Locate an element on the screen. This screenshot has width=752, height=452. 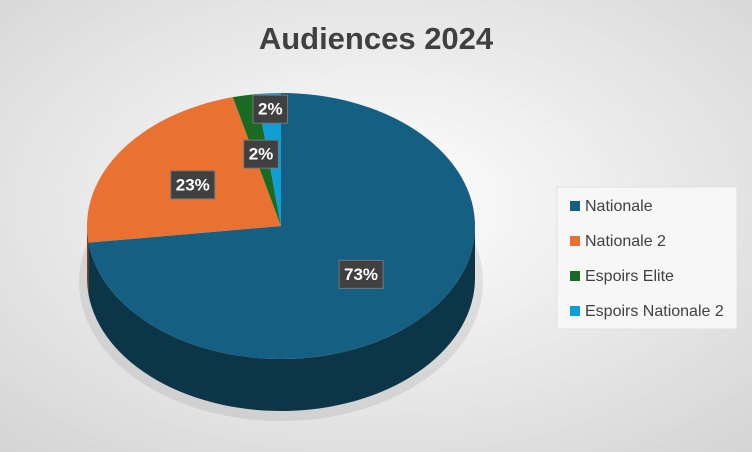
legend-label: Nationale 2 is located at coordinates (625, 241).